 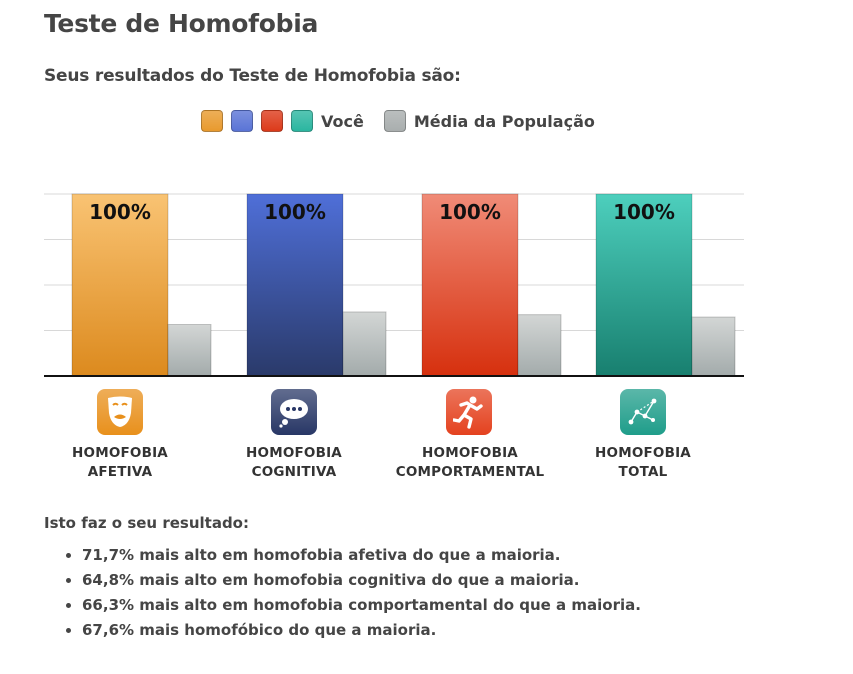 I want to click on category-label-total: HOMOFOBIA TOTAL, so click(x=643, y=463).